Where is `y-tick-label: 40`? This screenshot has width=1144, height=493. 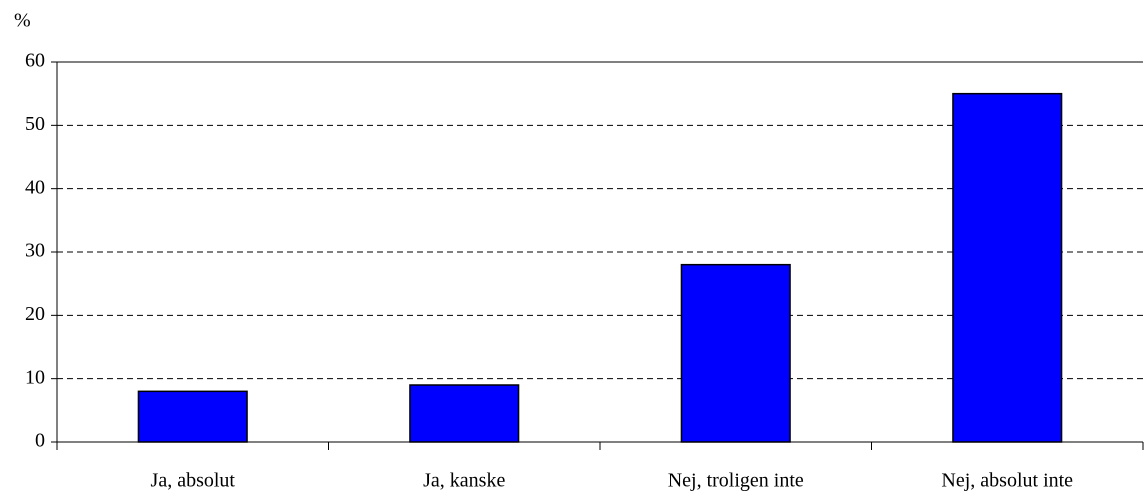 y-tick-label: 40 is located at coordinates (35, 187).